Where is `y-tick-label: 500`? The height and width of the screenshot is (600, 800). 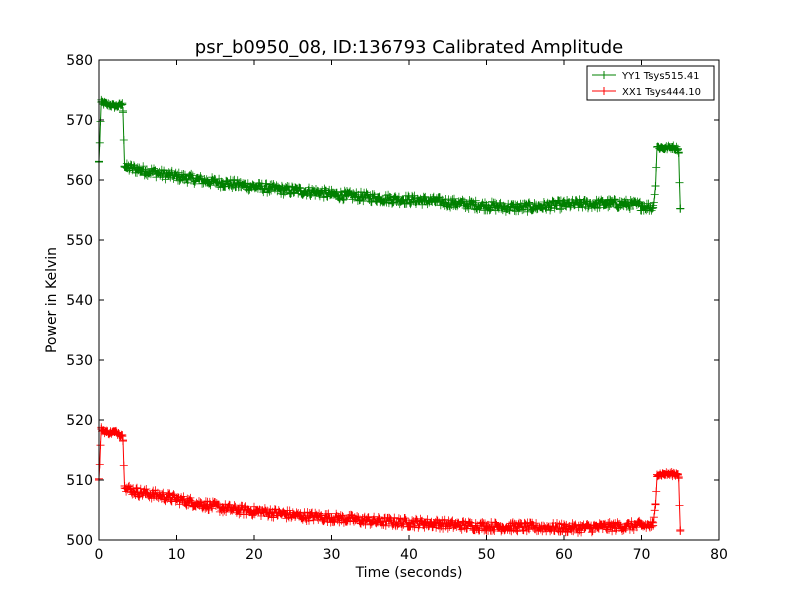
y-tick-label: 500 is located at coordinates (79, 541).